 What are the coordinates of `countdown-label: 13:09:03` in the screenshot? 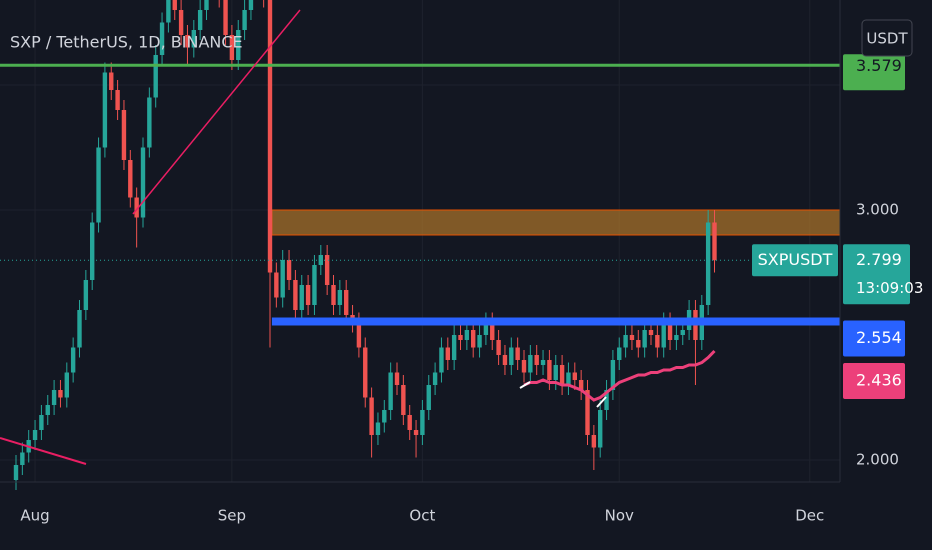 It's located at (889, 288).